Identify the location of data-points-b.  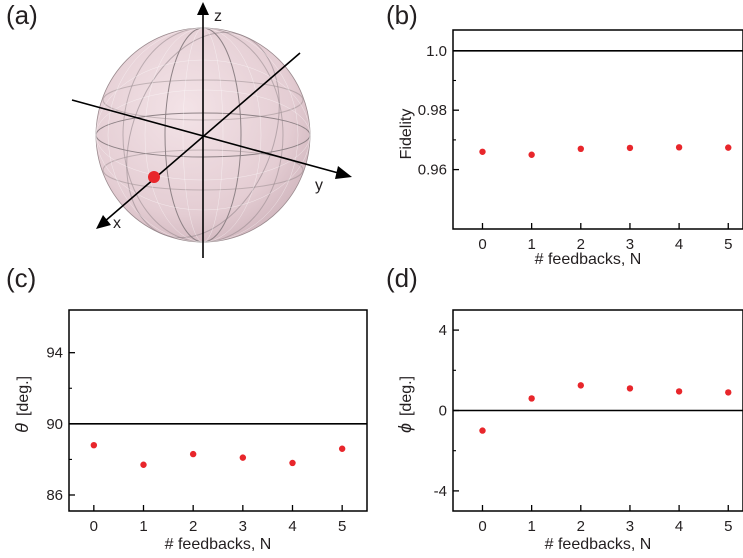
(605, 151).